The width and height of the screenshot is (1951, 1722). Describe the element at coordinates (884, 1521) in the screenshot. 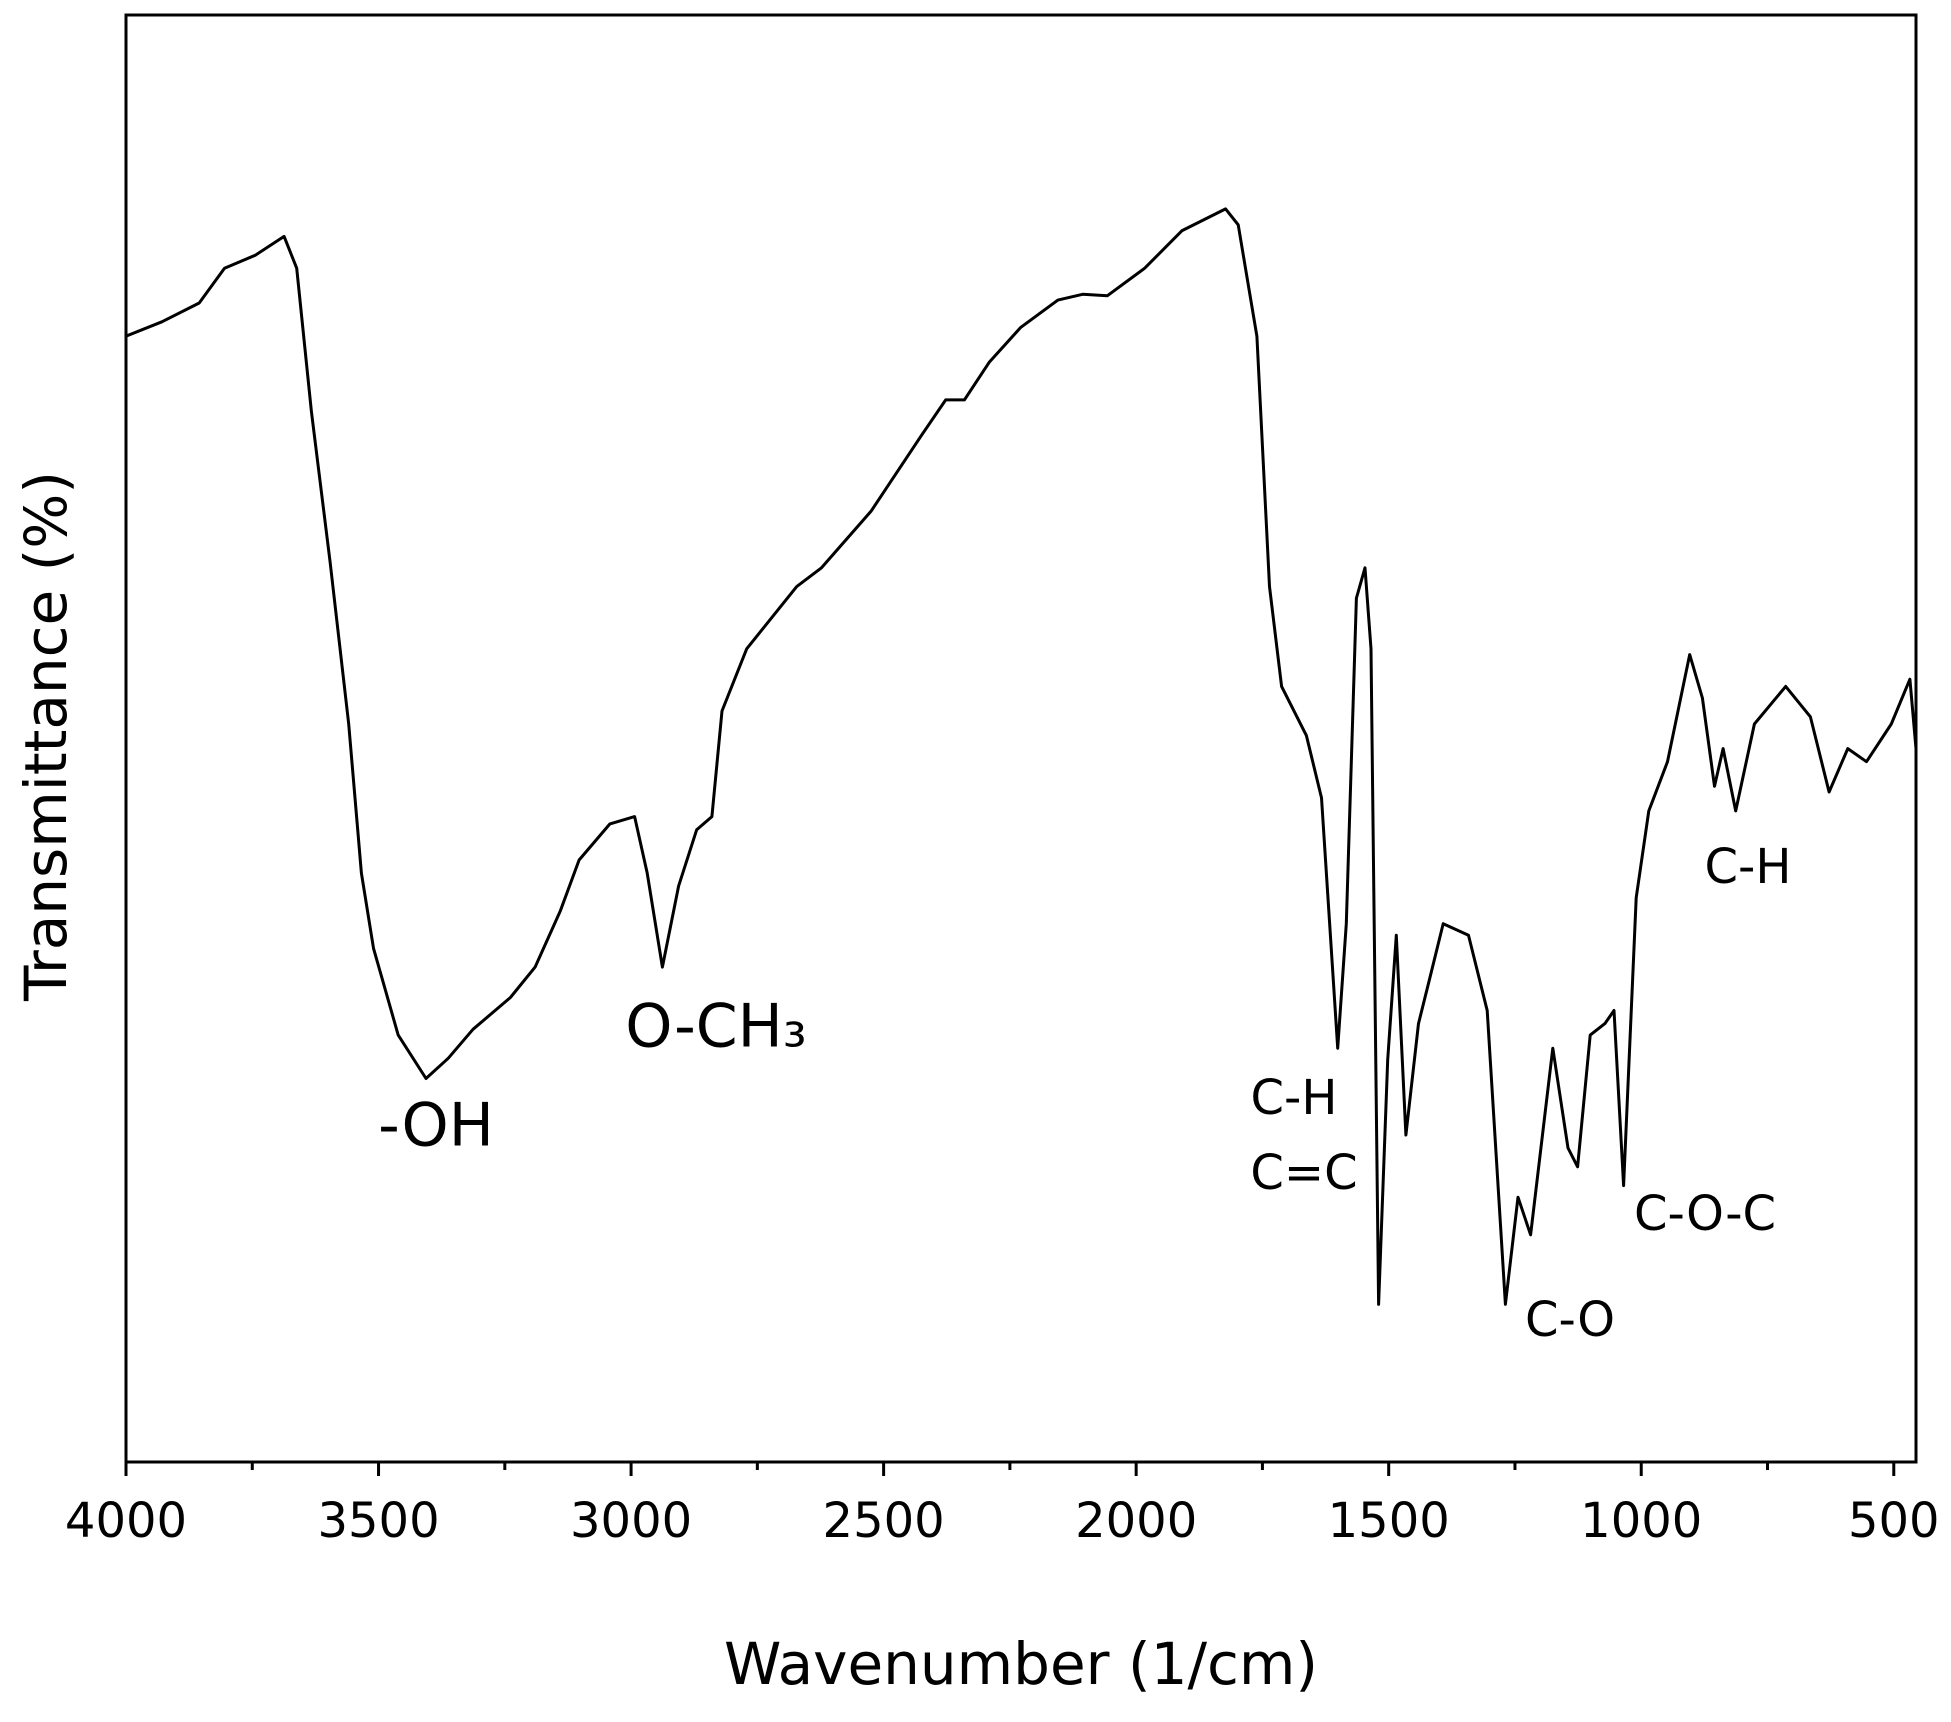

I see `x-tick-label: 2500` at that location.